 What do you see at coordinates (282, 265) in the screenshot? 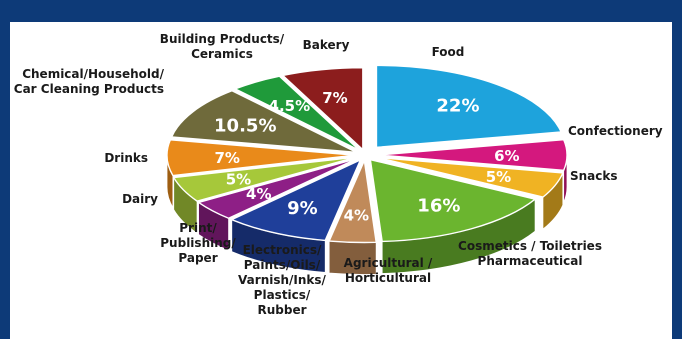
I see `category-label-electronics-line-2: Paints/Oils/` at bounding box center [282, 265].